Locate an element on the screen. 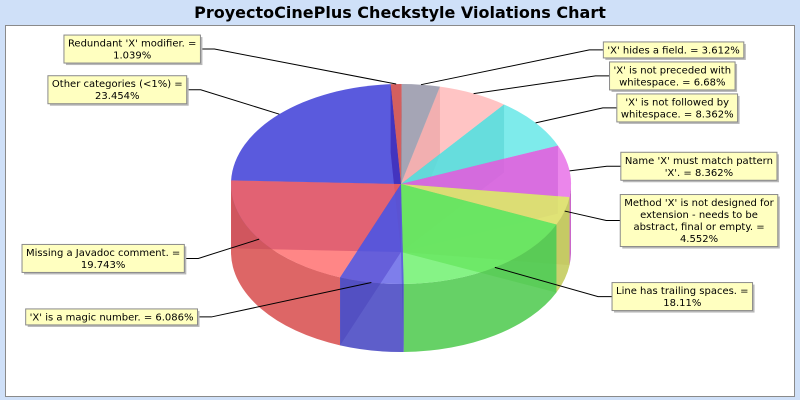 The width and height of the screenshot is (800, 400). slice-label: Redundant 'X' modifier. = is located at coordinates (132, 44).